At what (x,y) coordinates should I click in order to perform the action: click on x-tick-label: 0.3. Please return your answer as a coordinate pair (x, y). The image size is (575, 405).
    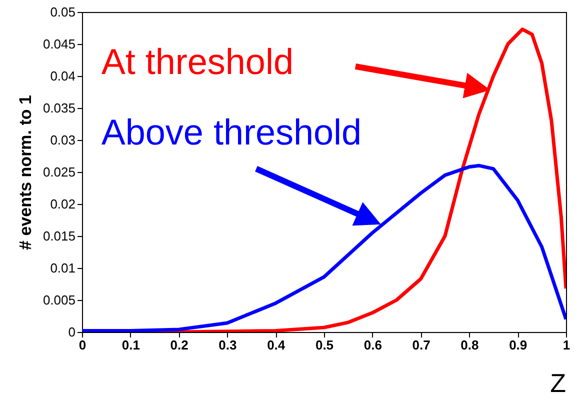
    Looking at the image, I should click on (227, 345).